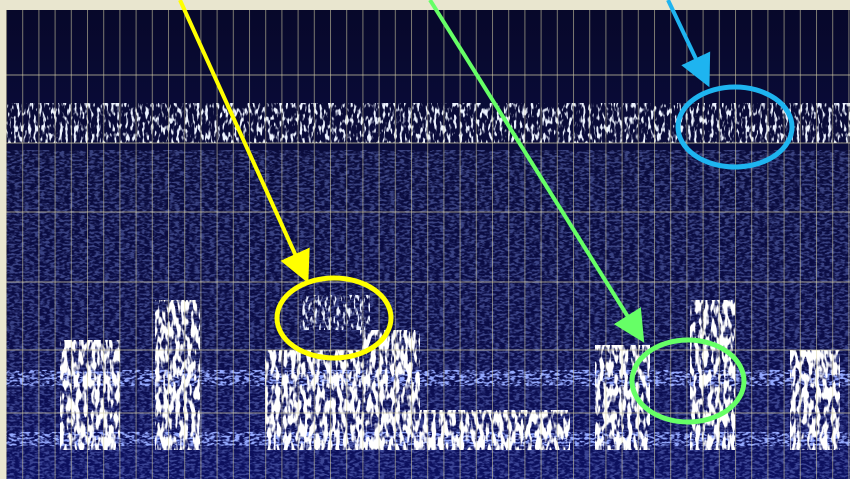  Describe the element at coordinates (334, 318) in the screenshot. I see `yellow-ellipse` at that location.